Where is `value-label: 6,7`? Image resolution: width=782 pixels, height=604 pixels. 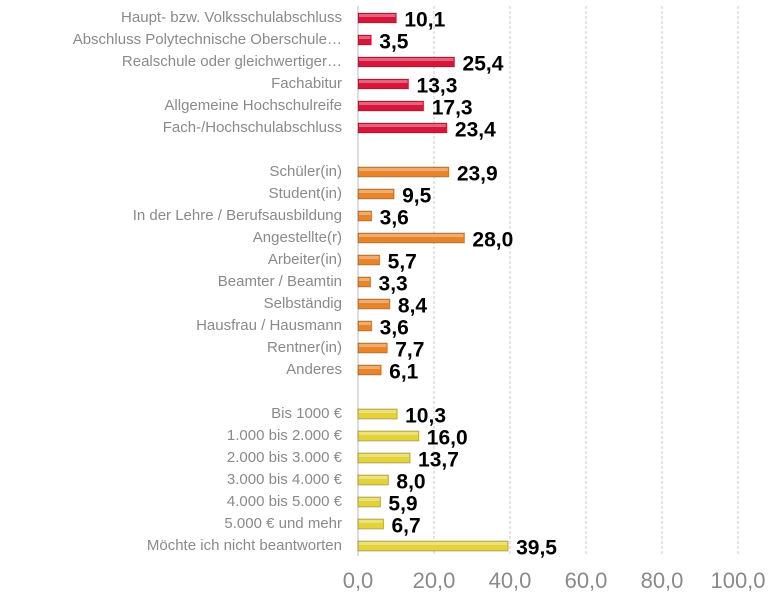 value-label: 6,7 is located at coordinates (405, 526).